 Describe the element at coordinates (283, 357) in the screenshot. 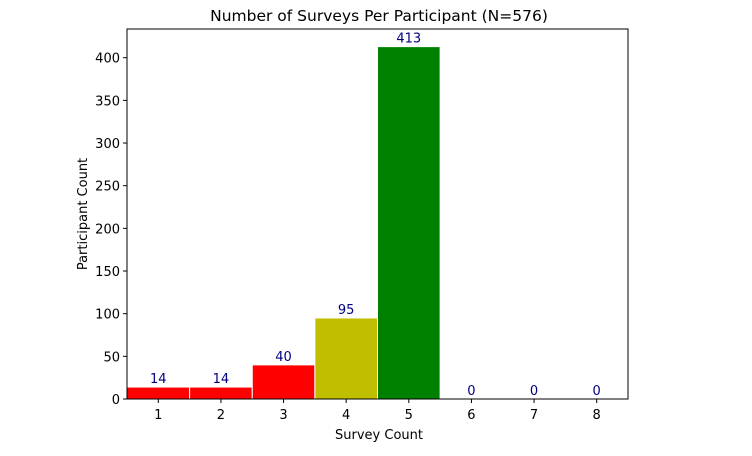

I see `data-label-3: 40` at that location.